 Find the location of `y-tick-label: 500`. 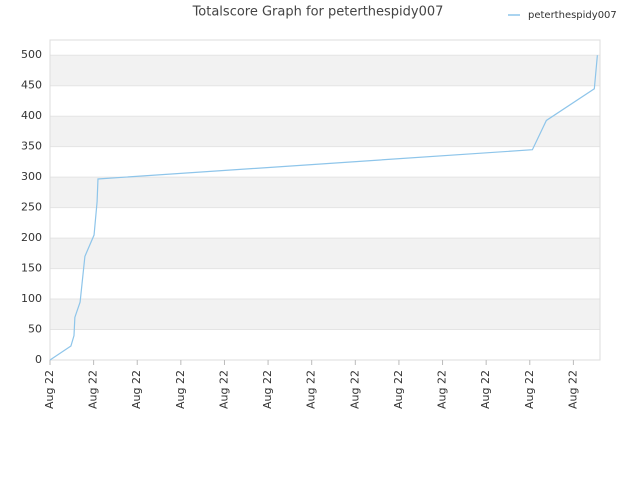

y-tick-label: 500 is located at coordinates (31, 54).